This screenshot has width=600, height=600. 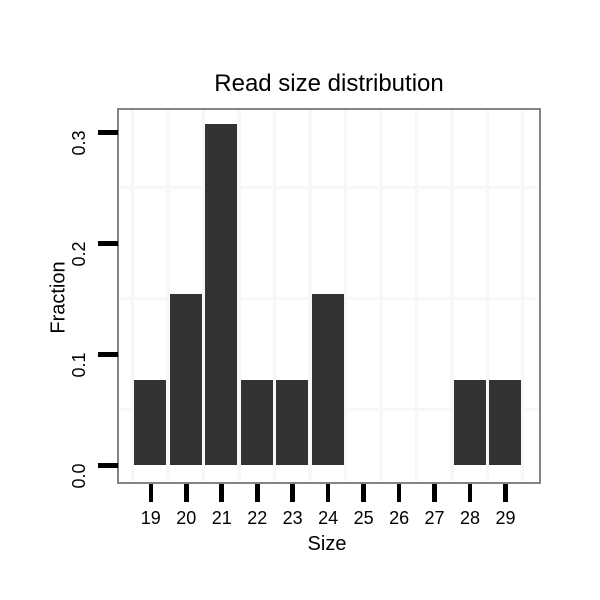 What do you see at coordinates (78, 143) in the screenshot?
I see `y-tick-label: 0.3` at bounding box center [78, 143].